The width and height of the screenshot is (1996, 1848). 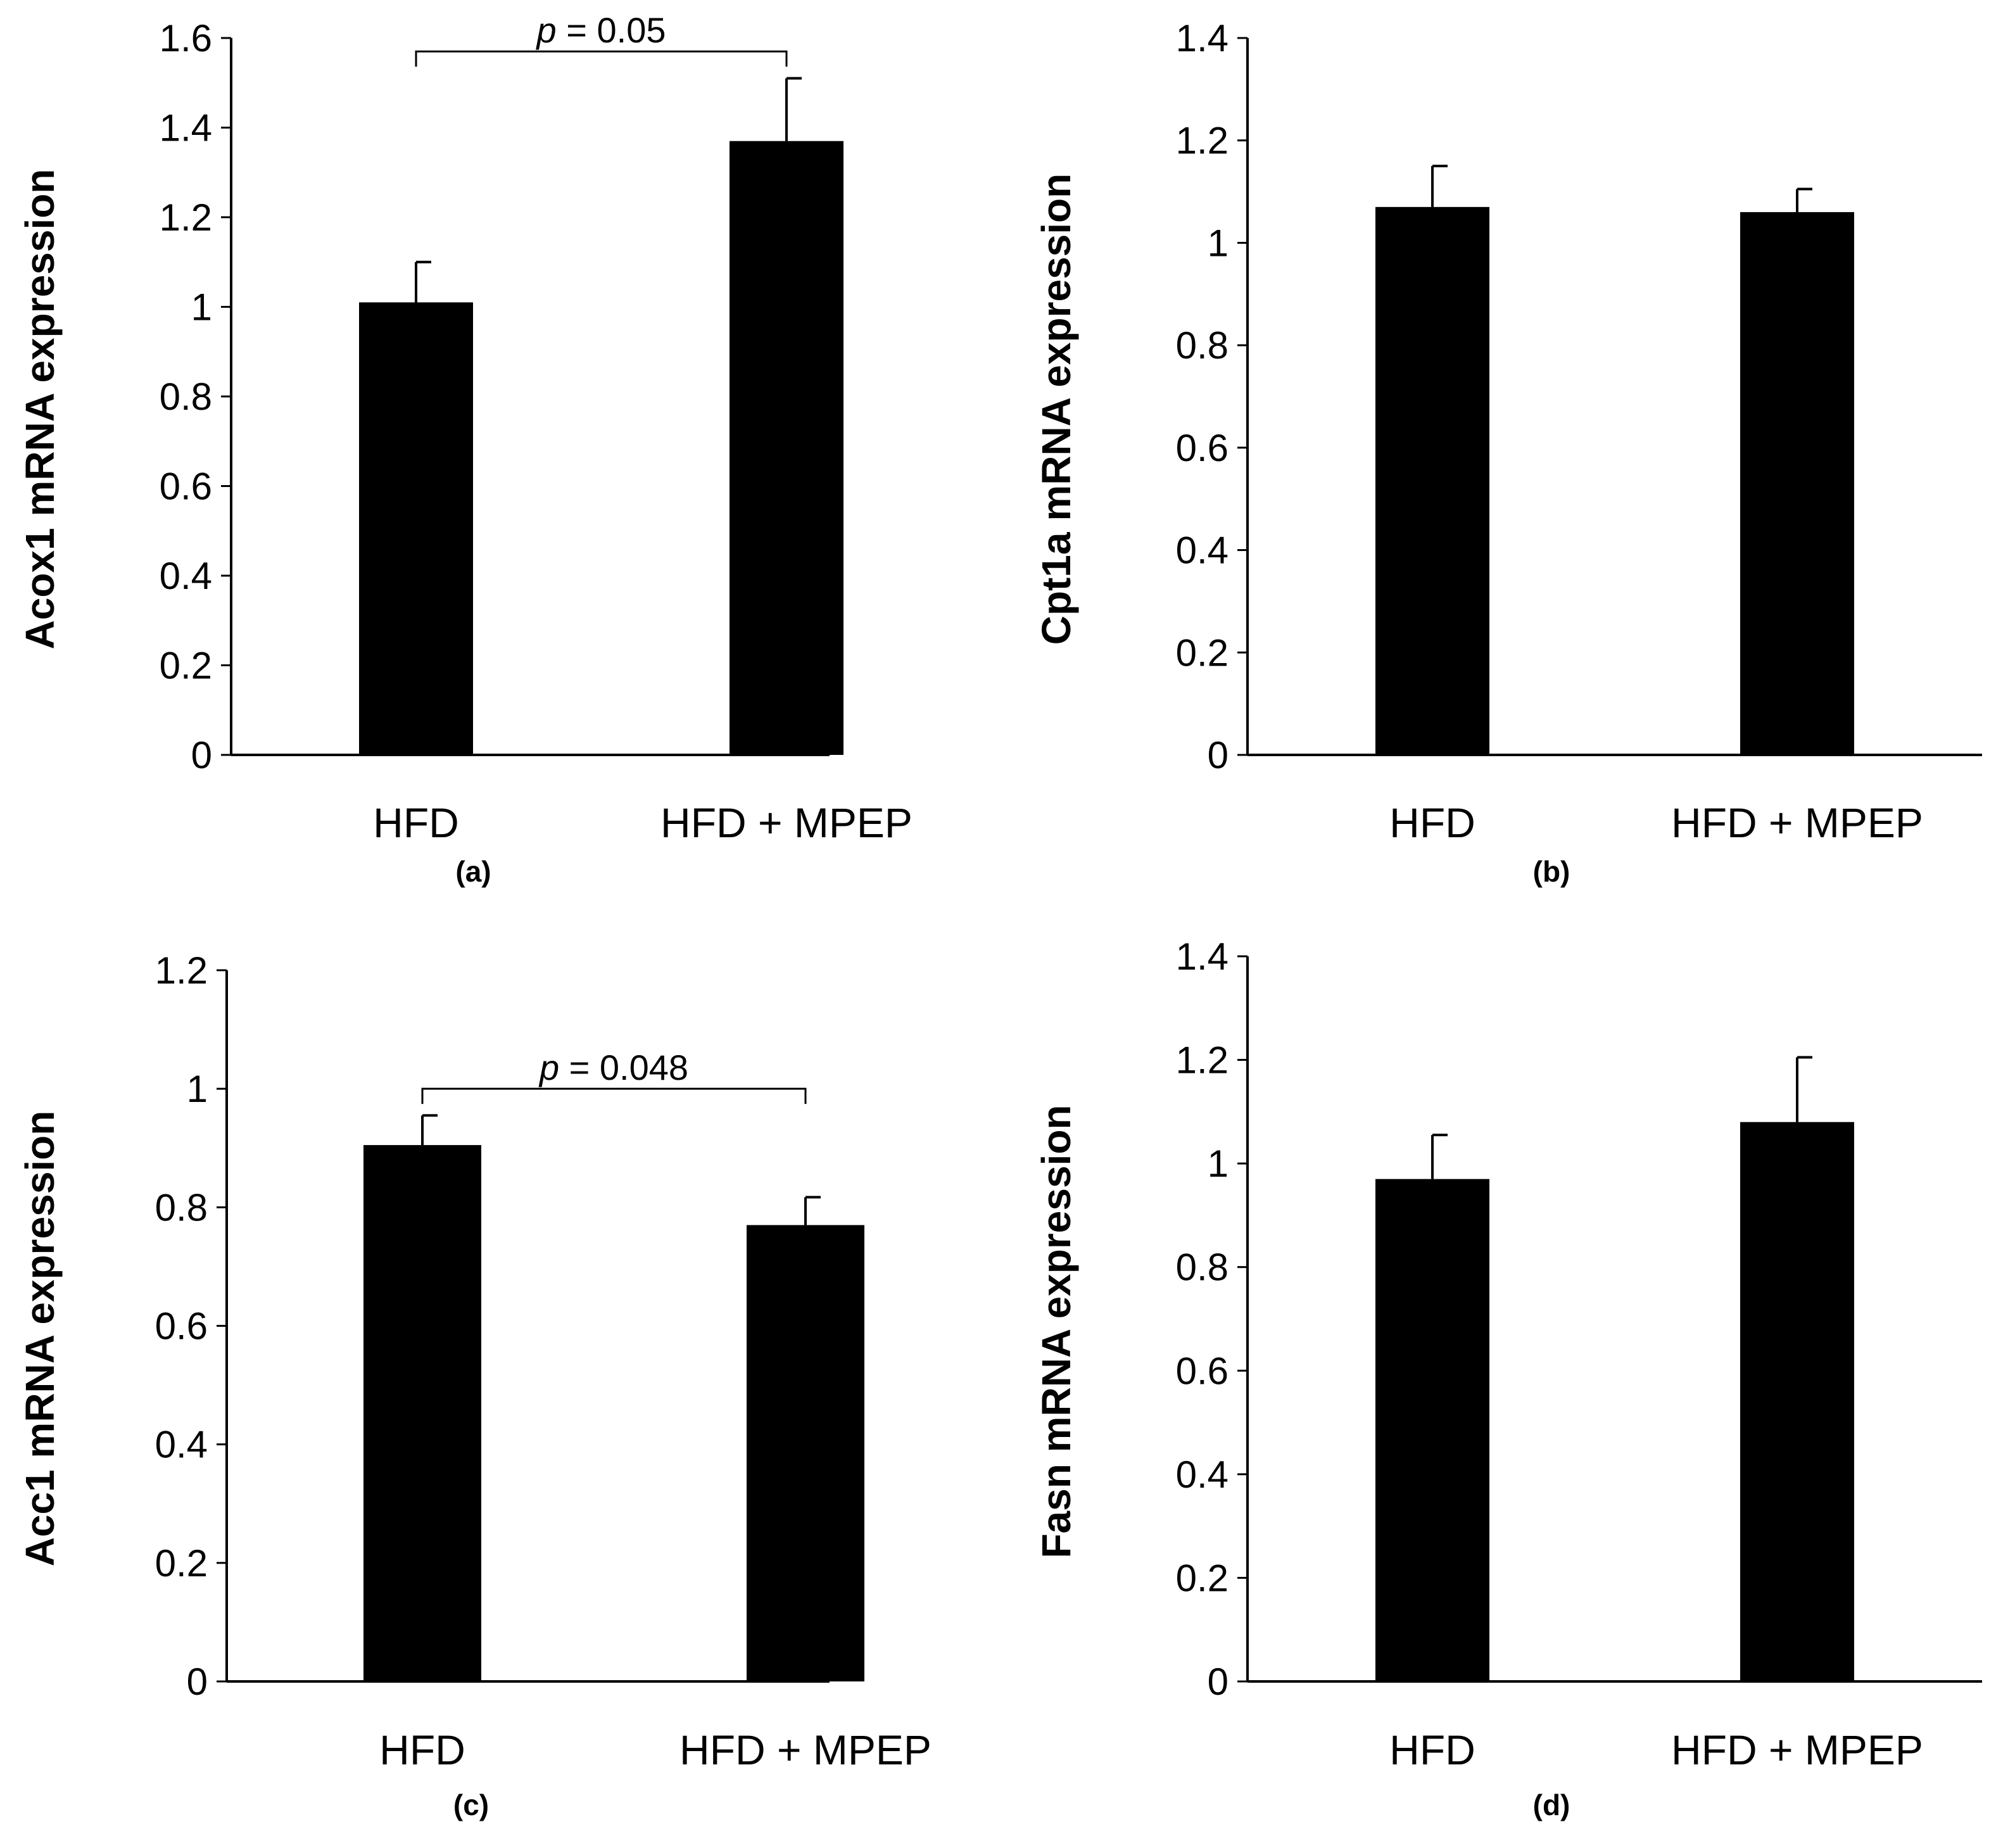 I want to click on y-axis-title: Acc1 mRNA expression, so click(x=40, y=1339).